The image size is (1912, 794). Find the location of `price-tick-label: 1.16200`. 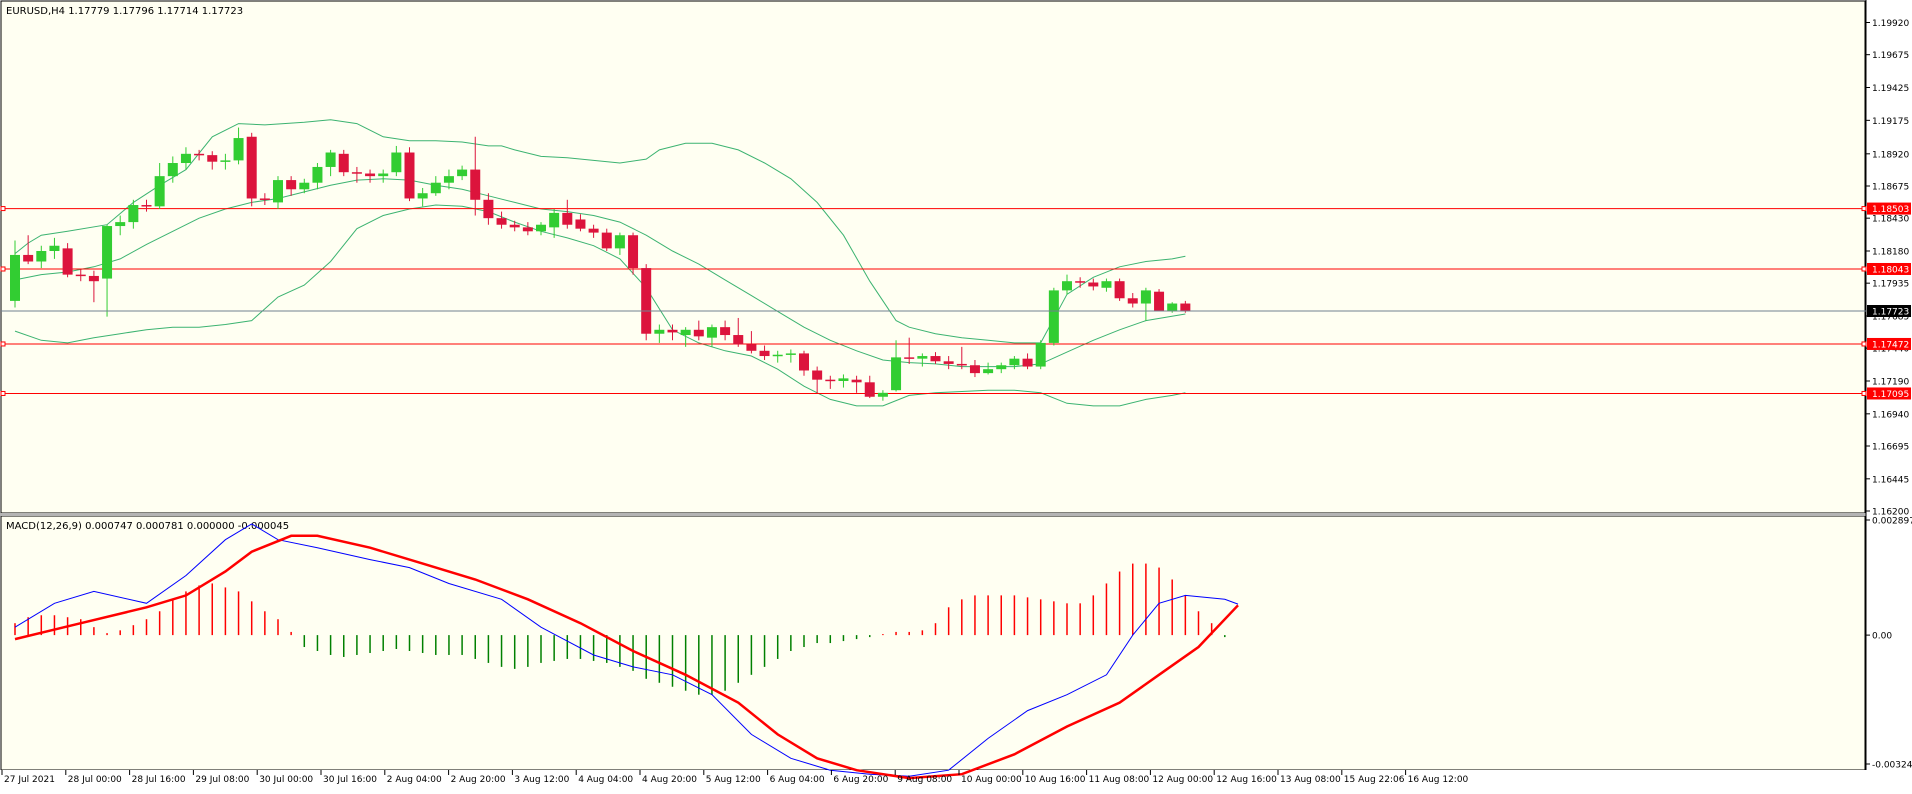

price-tick-label: 1.16200 is located at coordinates (1890, 513).